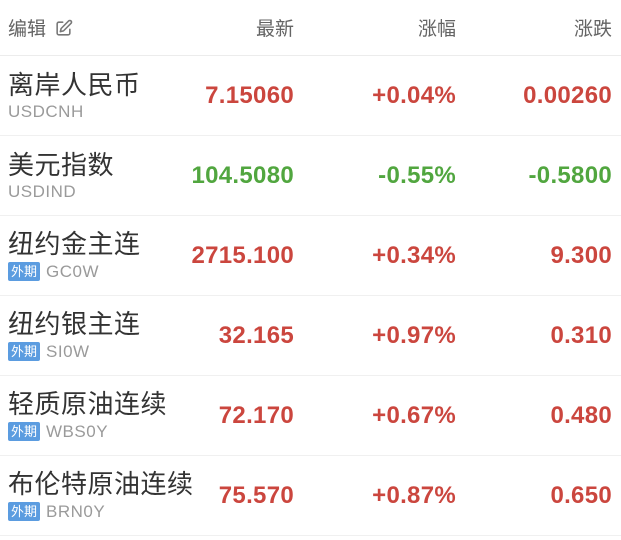 This screenshot has width=621, height=540. I want to click on instrument-cell: 离岸人民币 USDCNH, so click(81, 96).